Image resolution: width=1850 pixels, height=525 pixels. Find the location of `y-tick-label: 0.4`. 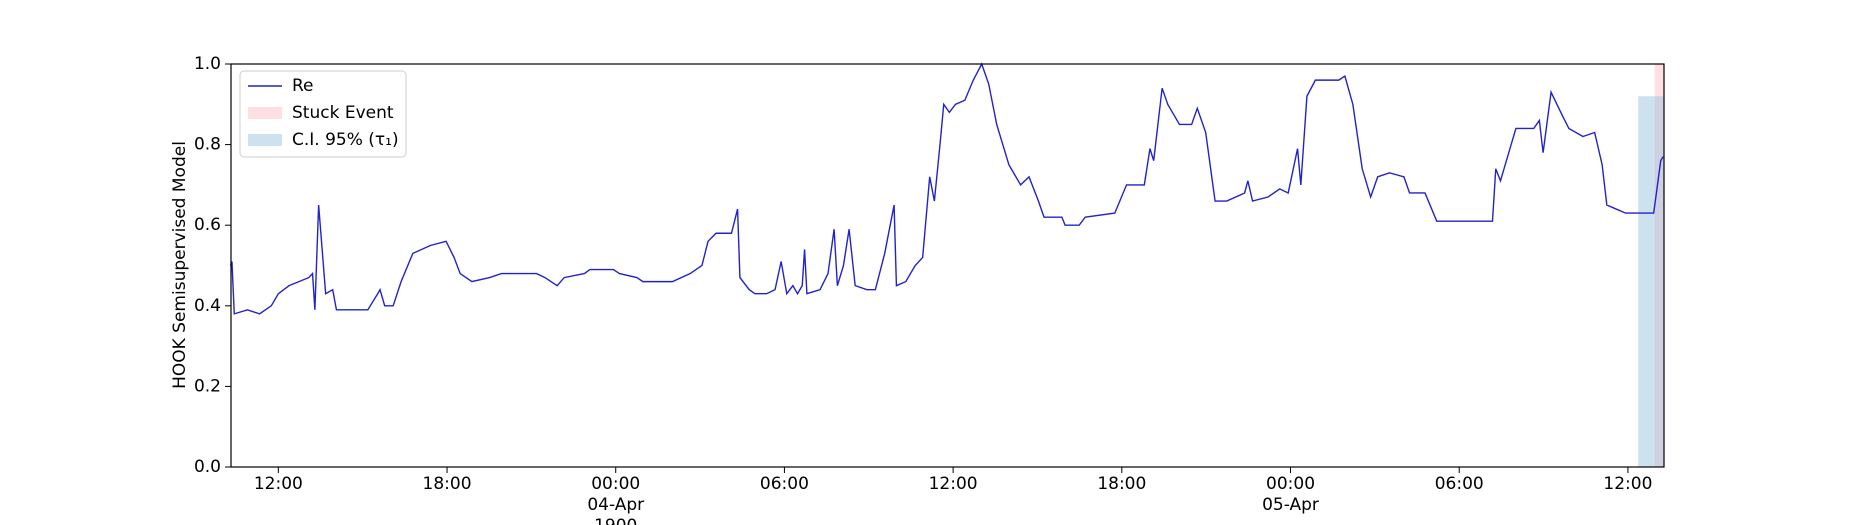

y-tick-label: 0.4 is located at coordinates (207, 306).